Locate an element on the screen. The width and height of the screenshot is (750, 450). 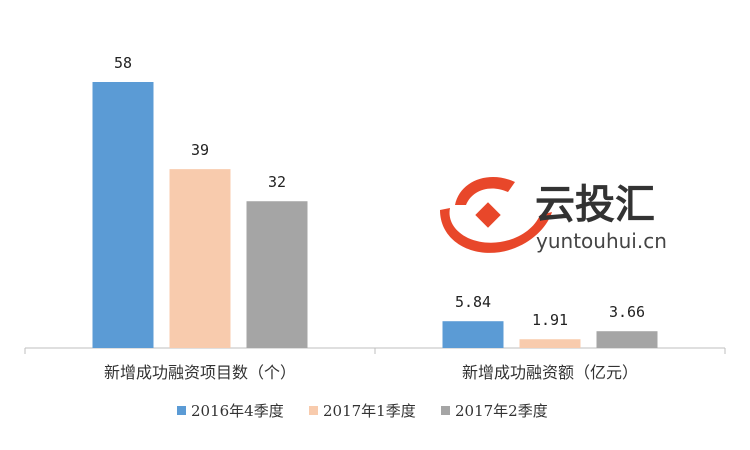
watermark-subtitle: yuntouhui.cn is located at coordinates (601, 241).